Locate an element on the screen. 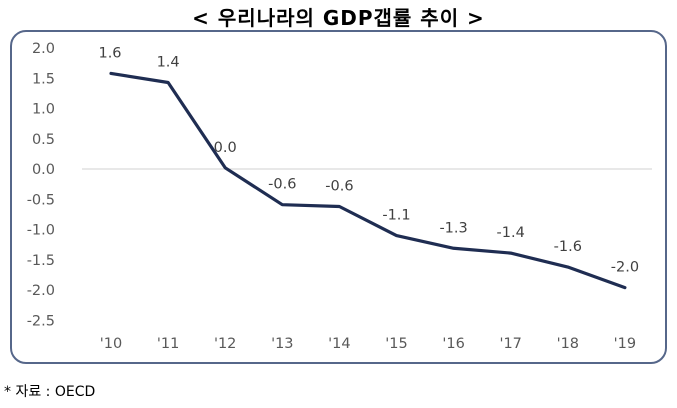  x-tick-label: '15 is located at coordinates (396, 344).